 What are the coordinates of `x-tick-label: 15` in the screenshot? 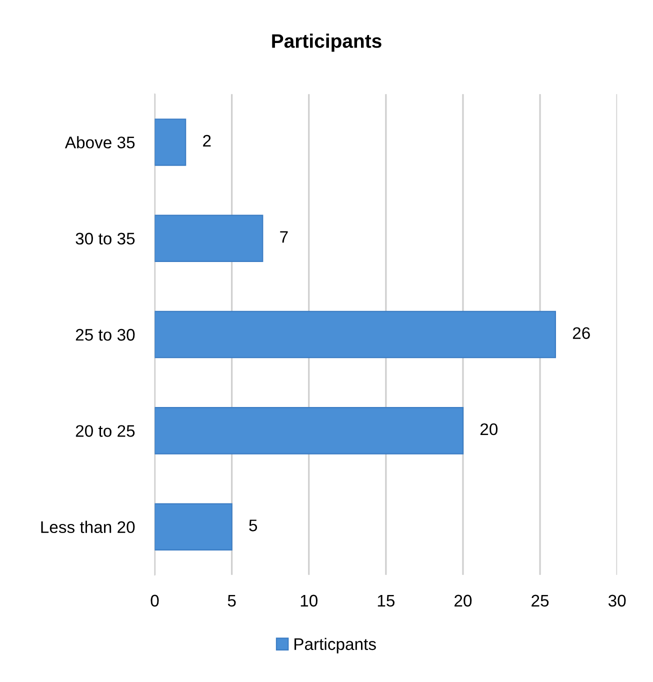 It's located at (386, 600).